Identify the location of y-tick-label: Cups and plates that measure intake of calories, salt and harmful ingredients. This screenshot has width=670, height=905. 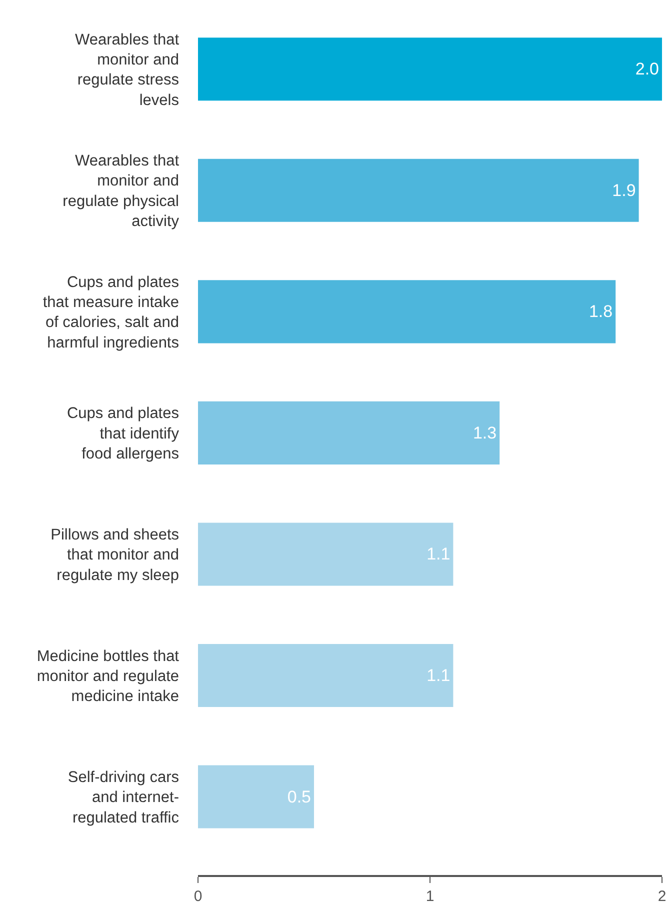
(111, 313).